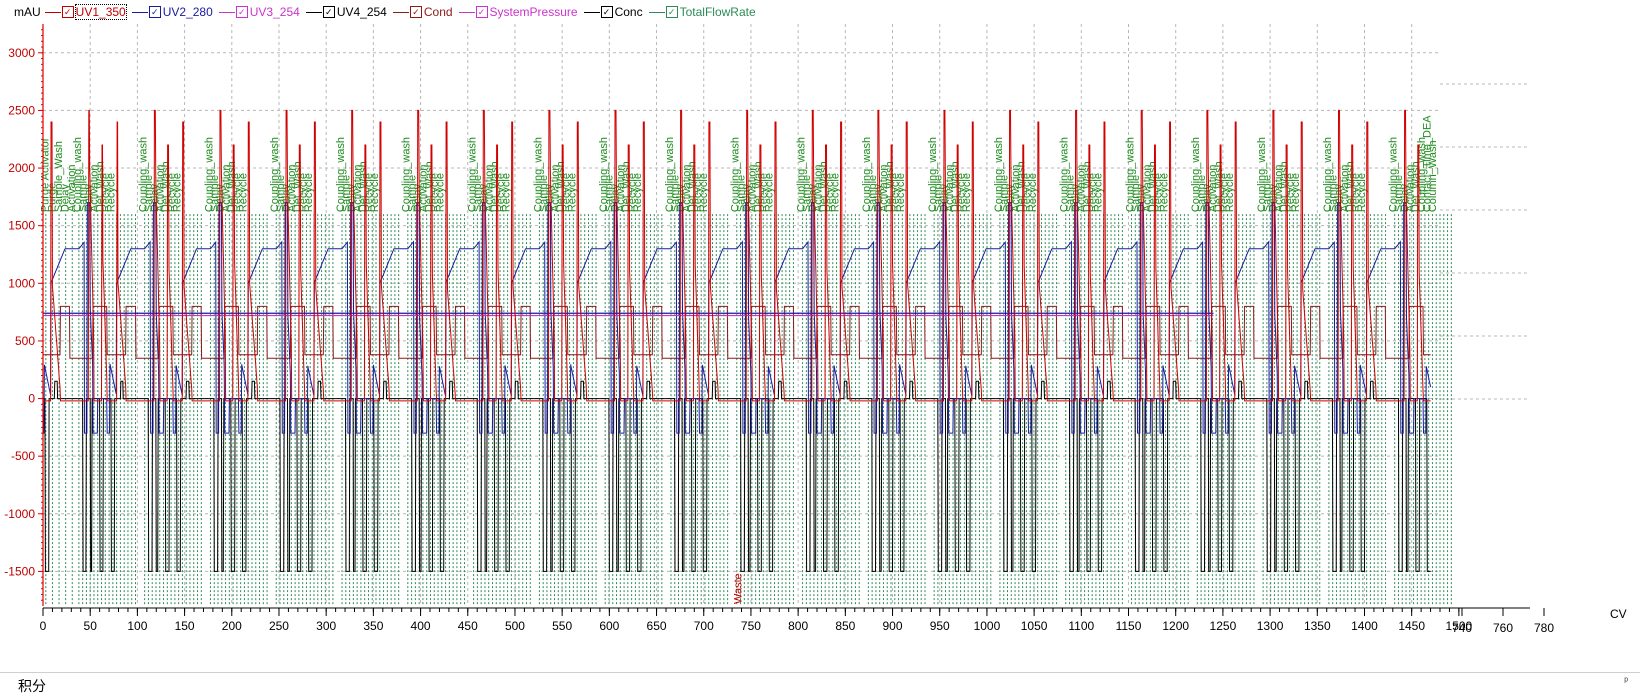  I want to click on x-tick-label: 700, so click(704, 626).